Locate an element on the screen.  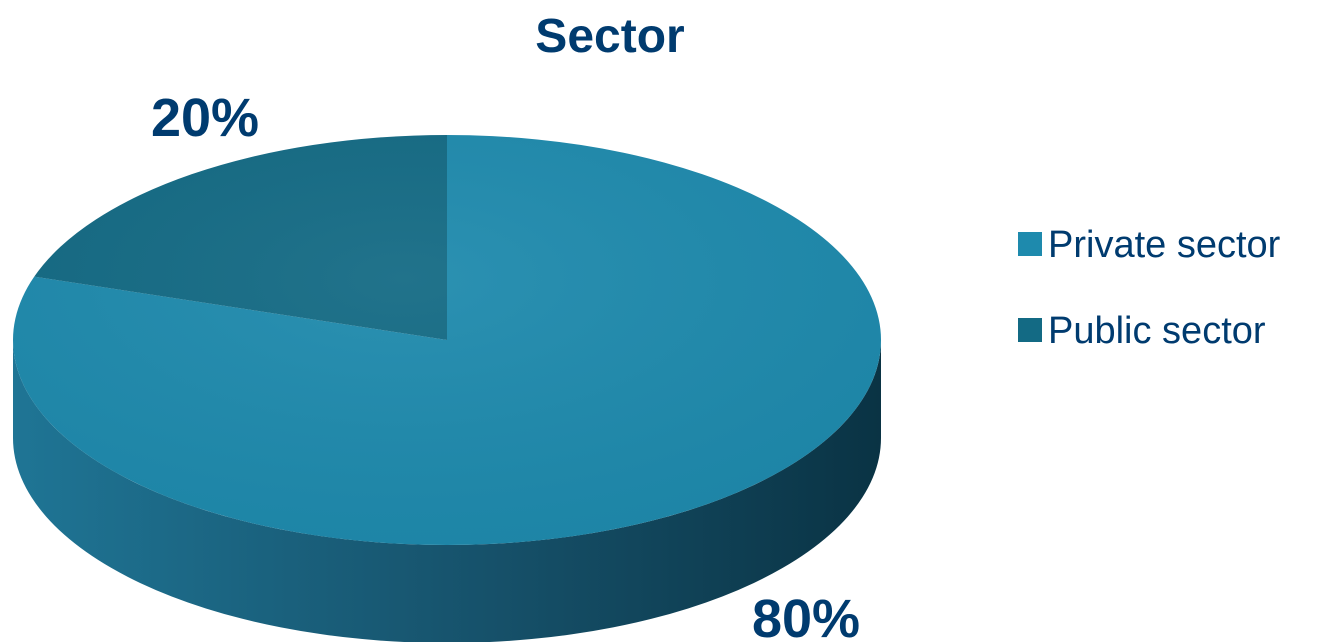
legend-swatch-private is located at coordinates (1030, 244).